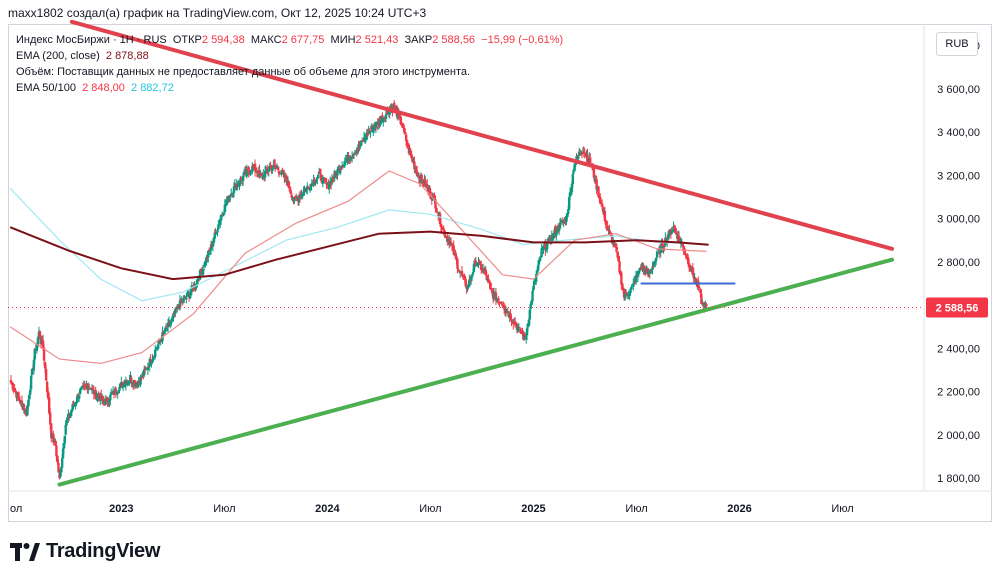 This screenshot has height=578, width=1000. I want to click on currency-button: RUB, so click(957, 44).